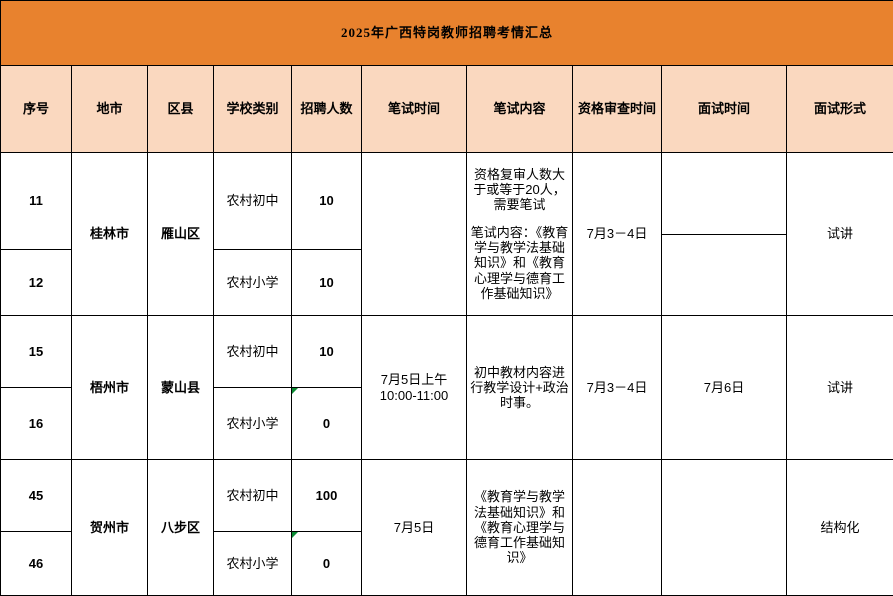 This screenshot has height=596, width=893. I want to click on cell-city: 桂林市, so click(110, 234).